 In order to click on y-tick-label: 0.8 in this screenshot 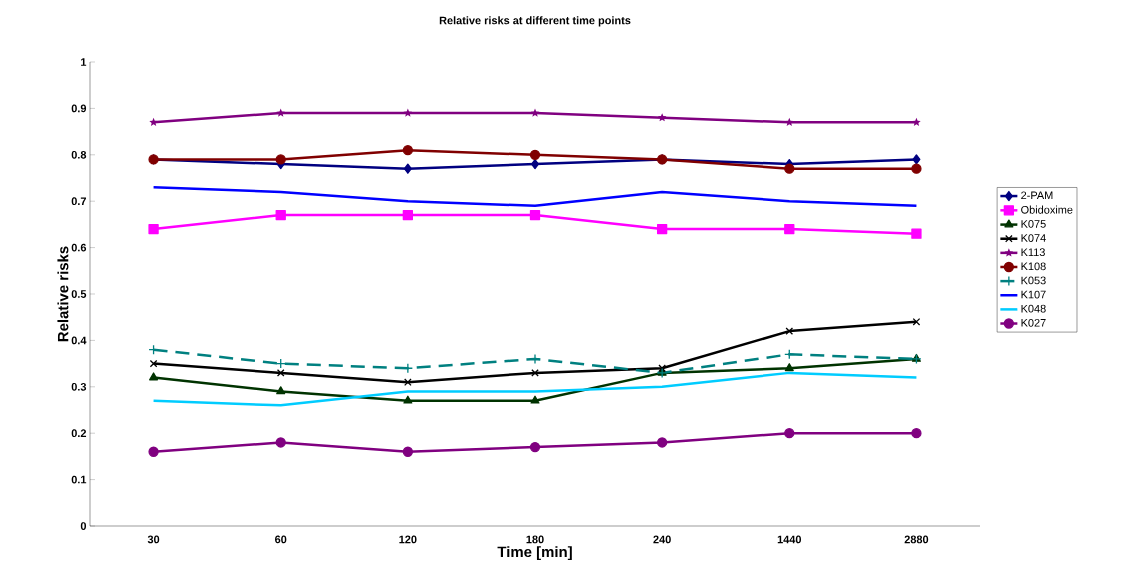, I will do `click(79, 154)`.